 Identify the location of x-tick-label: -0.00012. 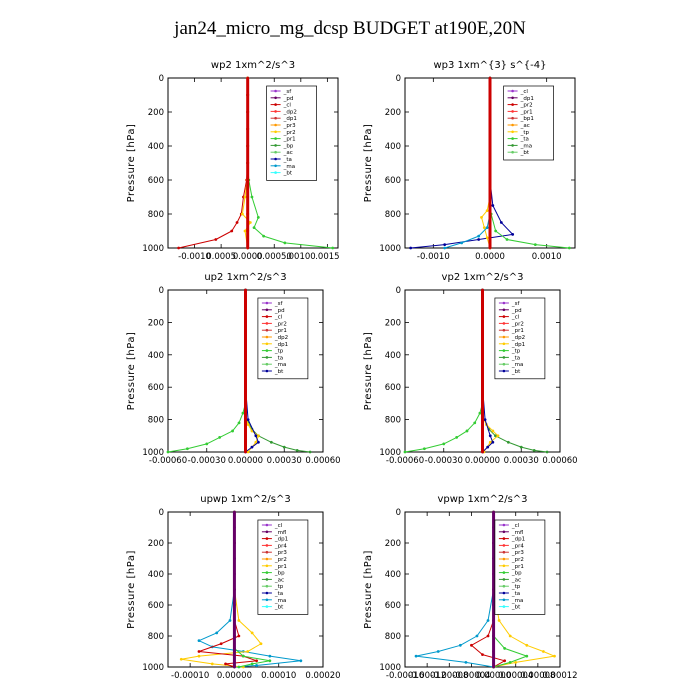
(427, 676).